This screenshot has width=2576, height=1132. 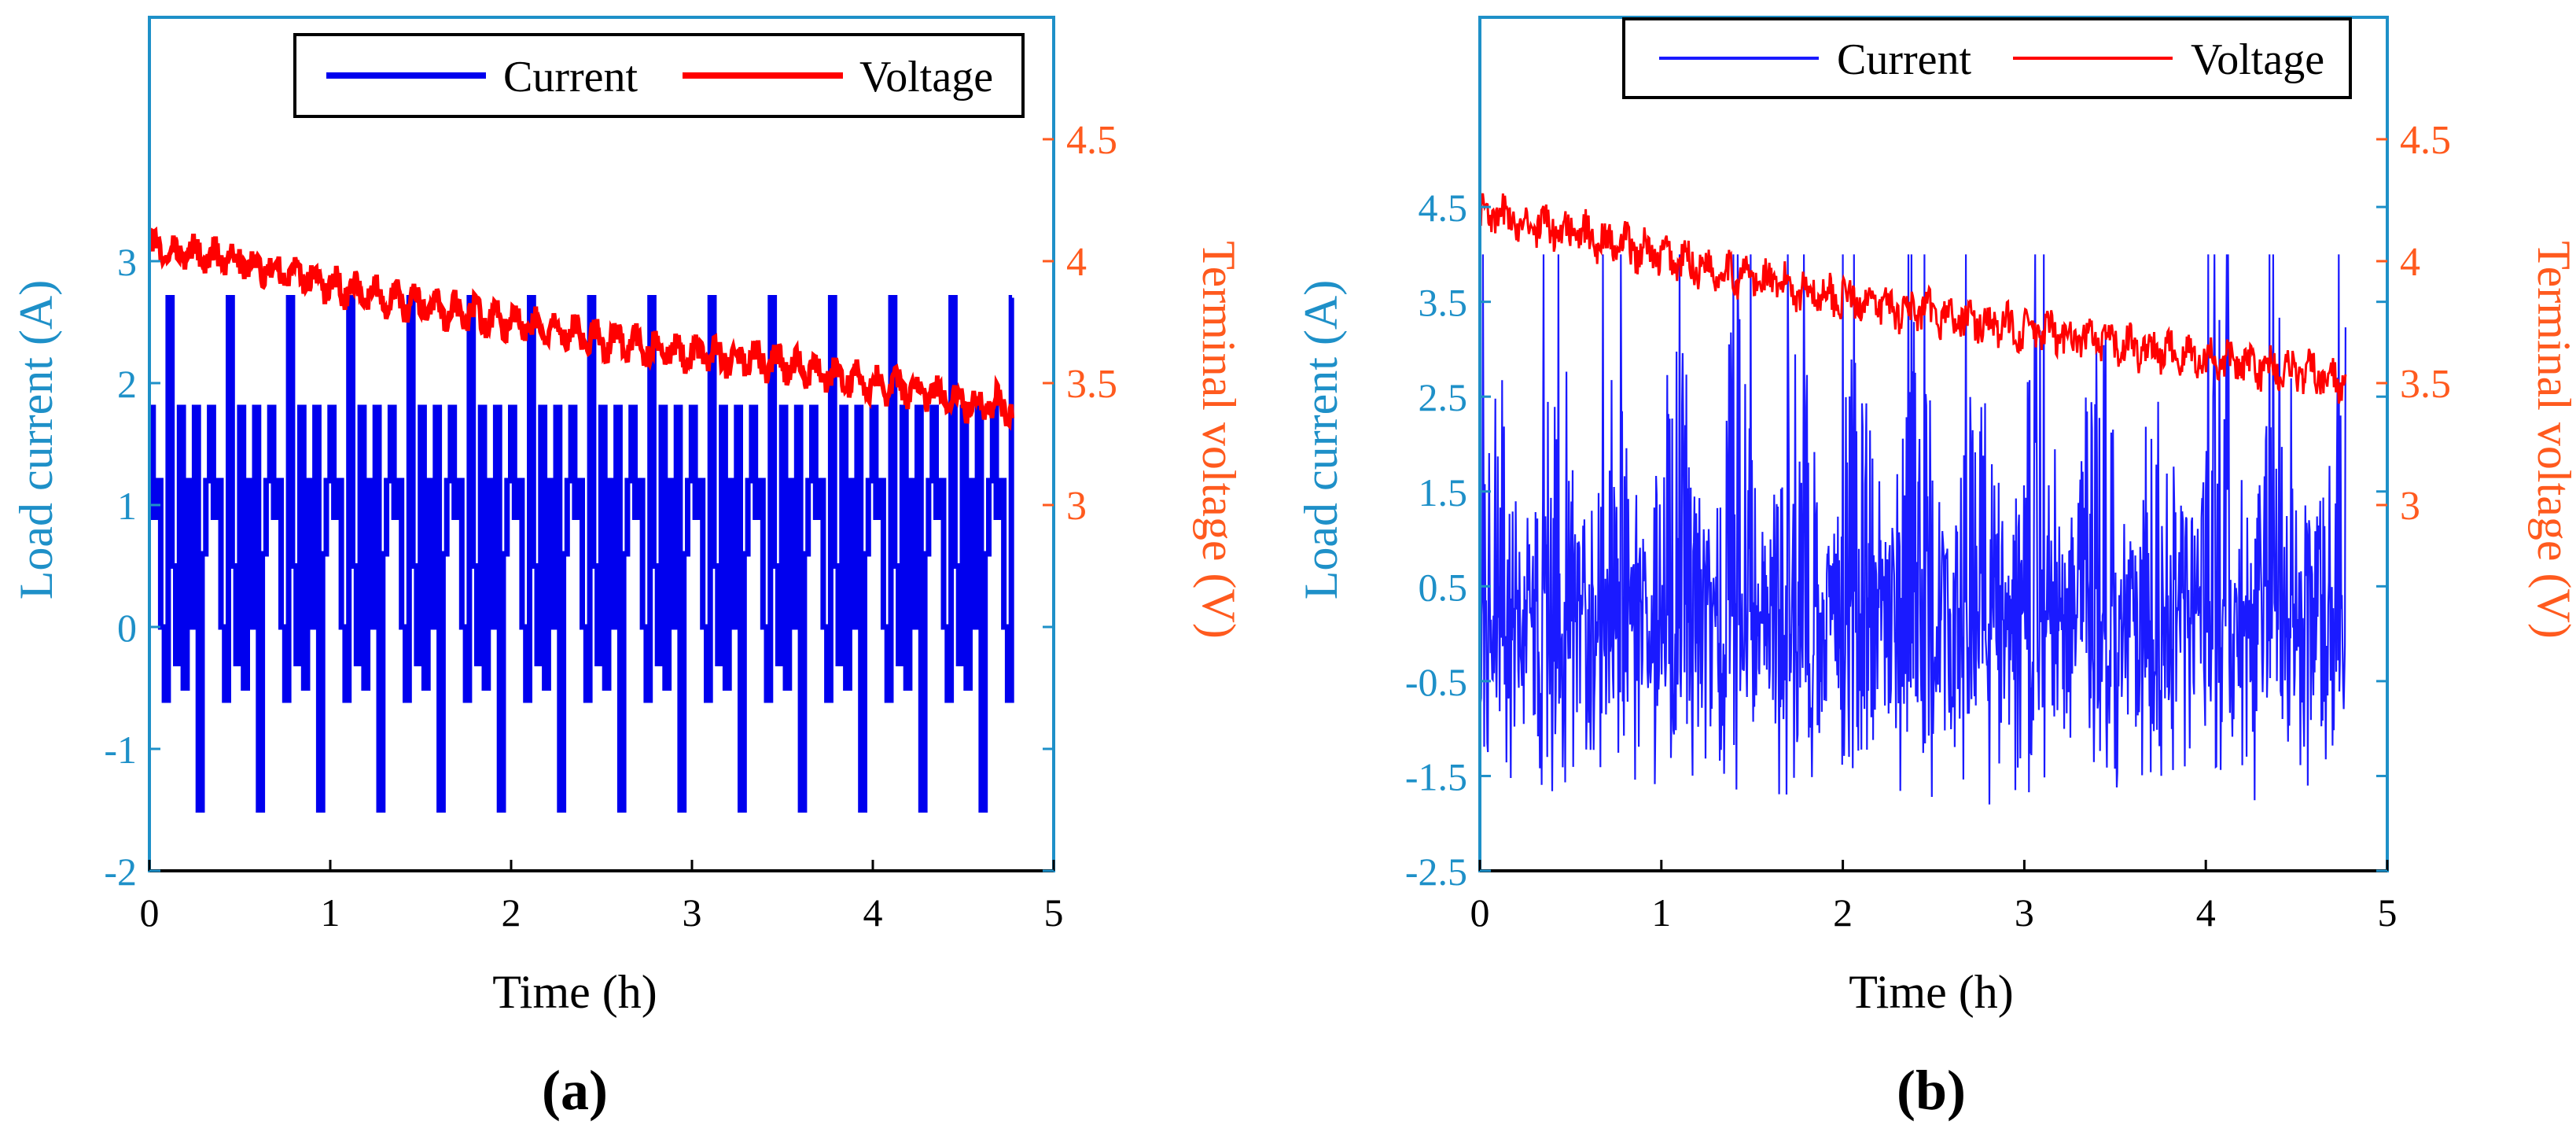 I want to click on y-left-tick-label-b: 0.5, so click(x=1443, y=587).